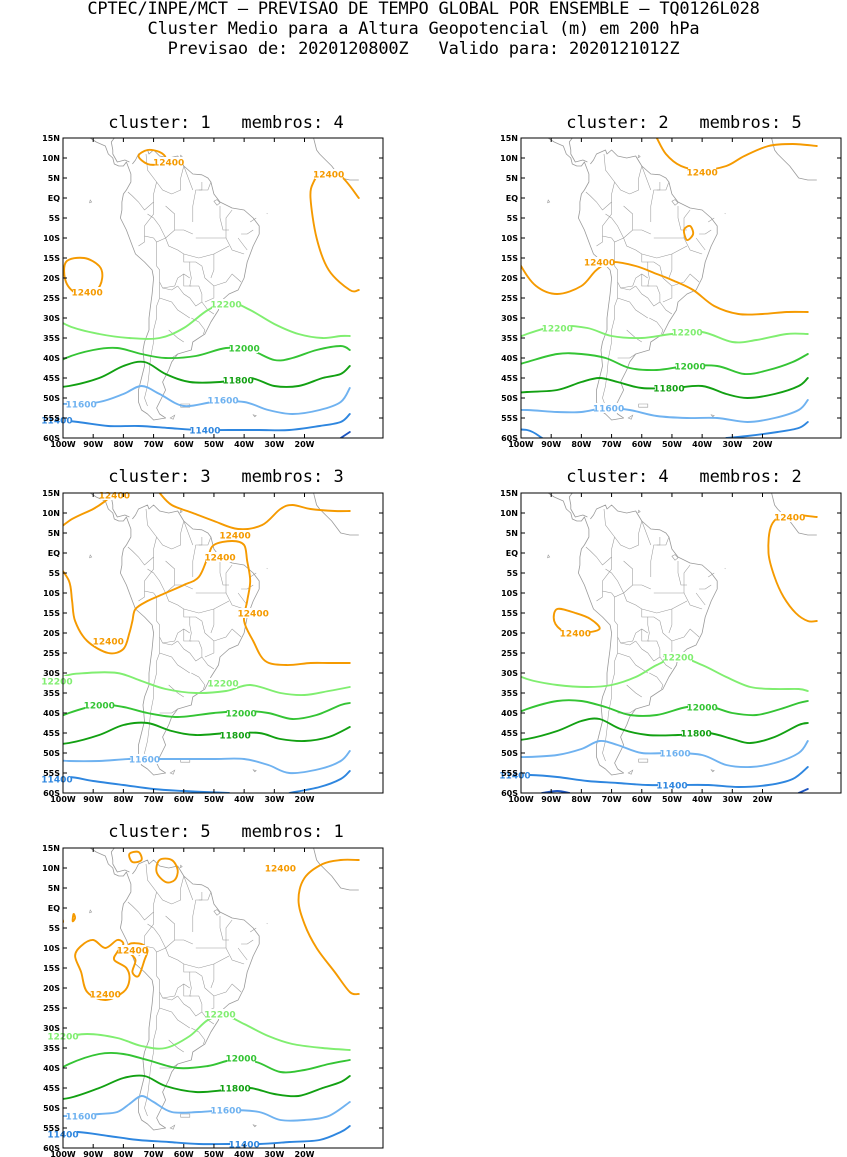 The height and width of the screenshot is (1157, 847). Describe the element at coordinates (226, 123) in the screenshot. I see `panel-title-1: cluster: 1 membros: 4` at that location.